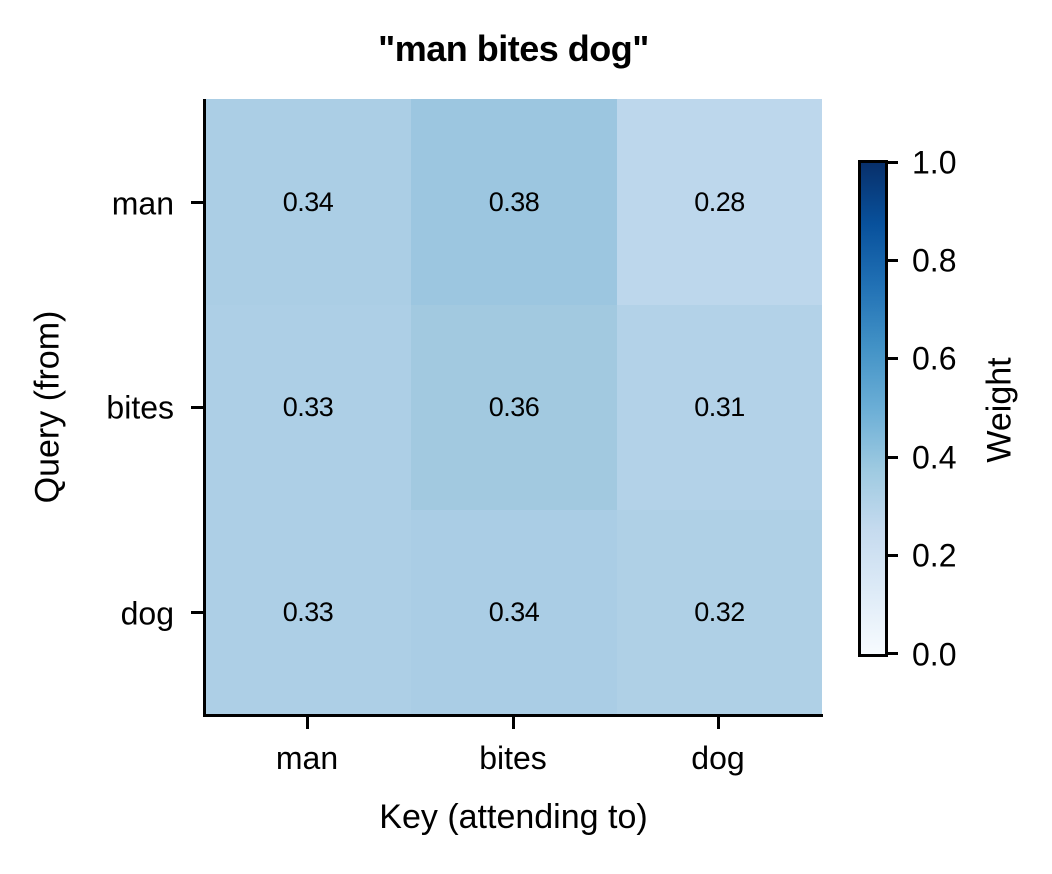 This screenshot has width=1052, height=874. Describe the element at coordinates (140, 407) in the screenshot. I see `y-tick-label: bites` at that location.